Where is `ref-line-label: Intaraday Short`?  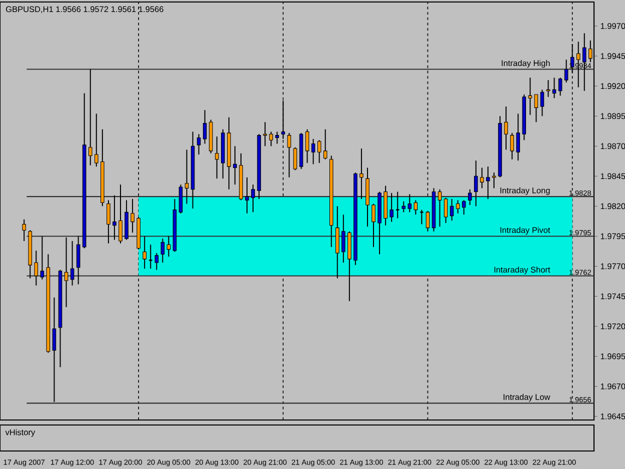 ref-line-label: Intaraday Short is located at coordinates (522, 270).